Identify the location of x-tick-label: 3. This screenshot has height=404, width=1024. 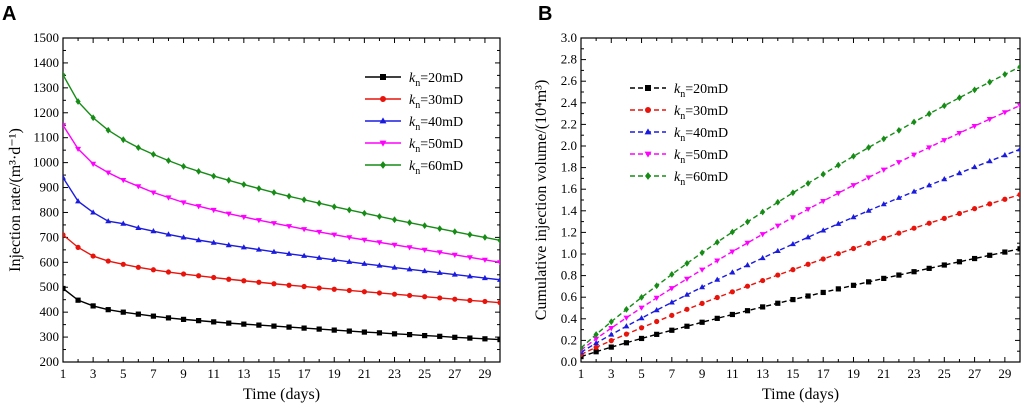
(611, 373).